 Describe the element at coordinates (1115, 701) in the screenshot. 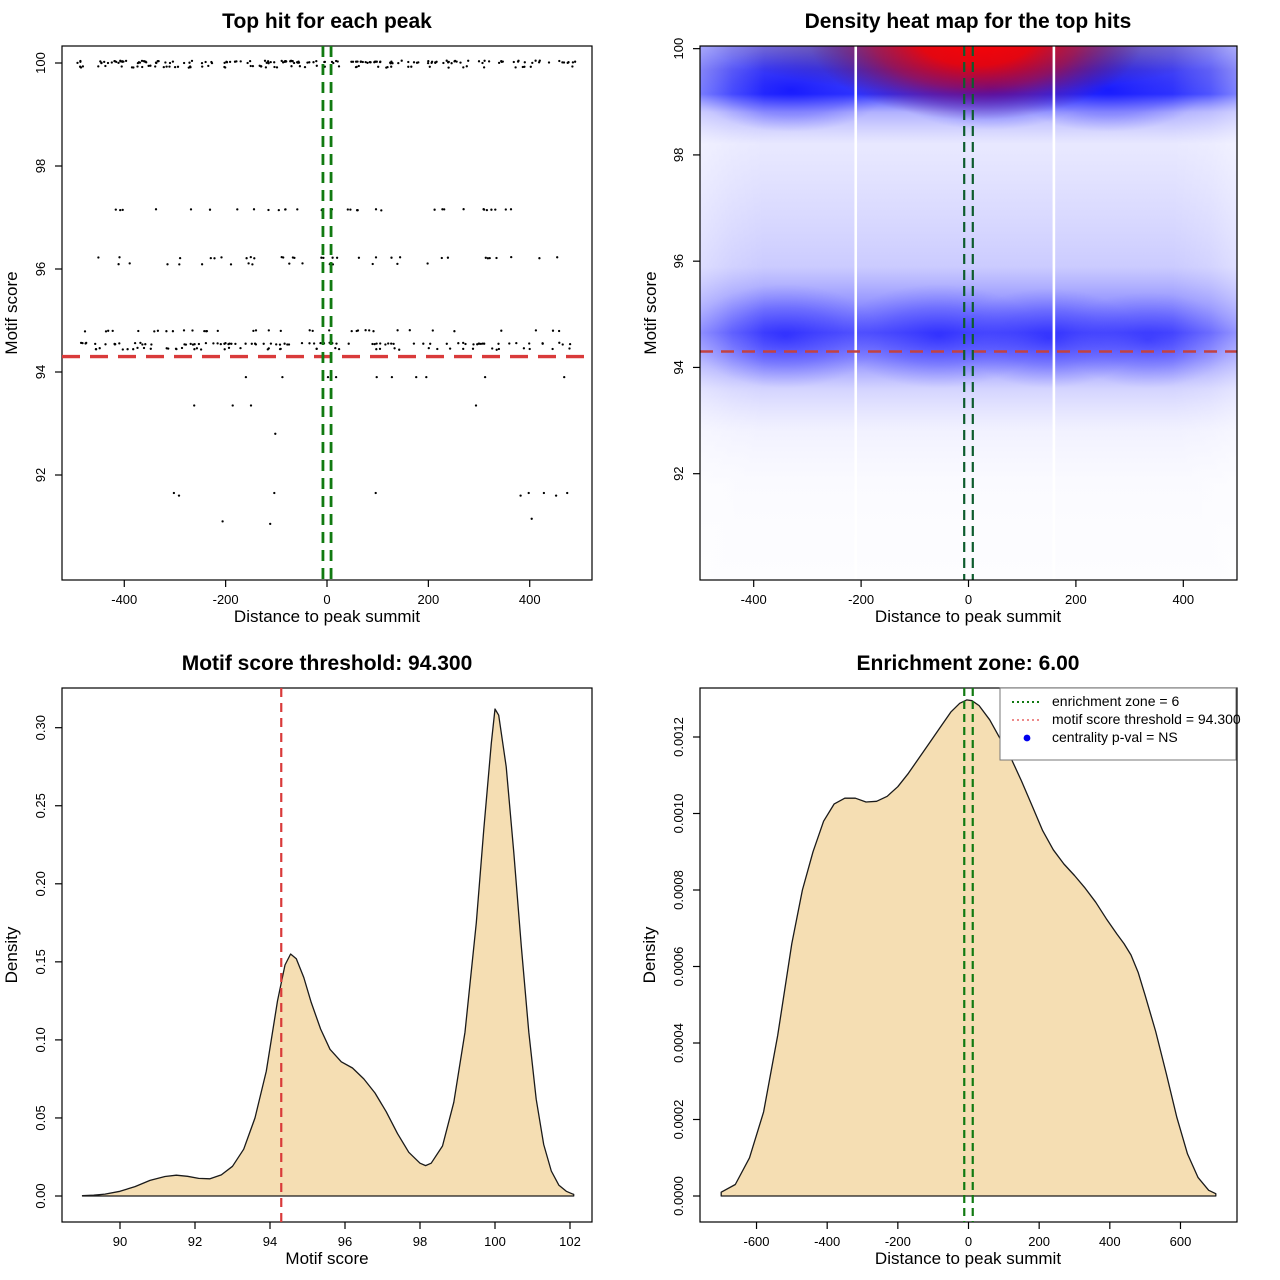

I see `legend-item-label: enrichment zone = 6` at that location.